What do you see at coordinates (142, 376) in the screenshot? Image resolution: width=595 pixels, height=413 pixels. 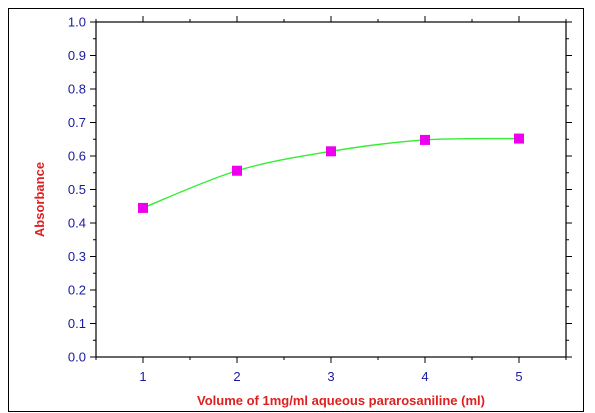 I see `x-tick-label: 1` at bounding box center [142, 376].